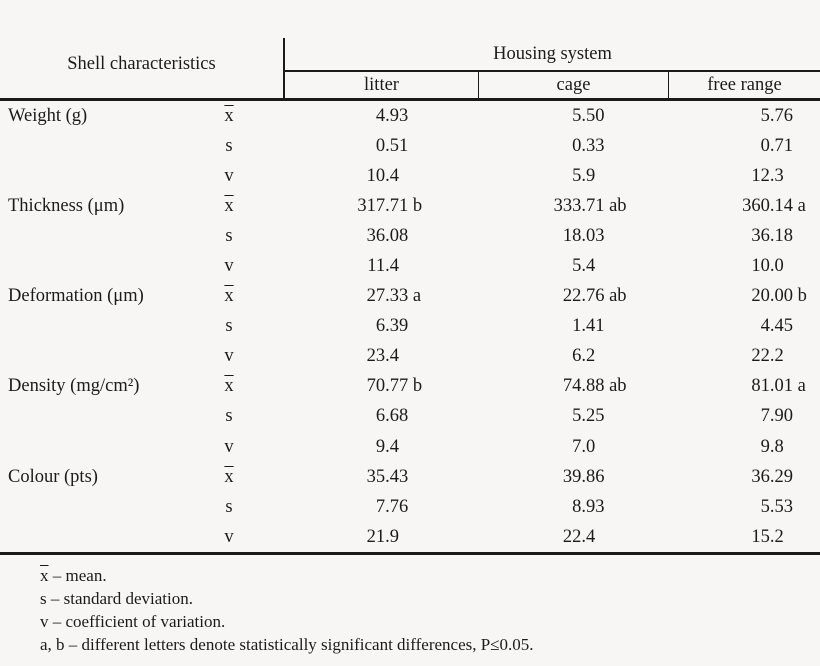 This screenshot has height=666, width=820. Describe the element at coordinates (744, 266) in the screenshot. I see `value-cell: 10.0` at that location.